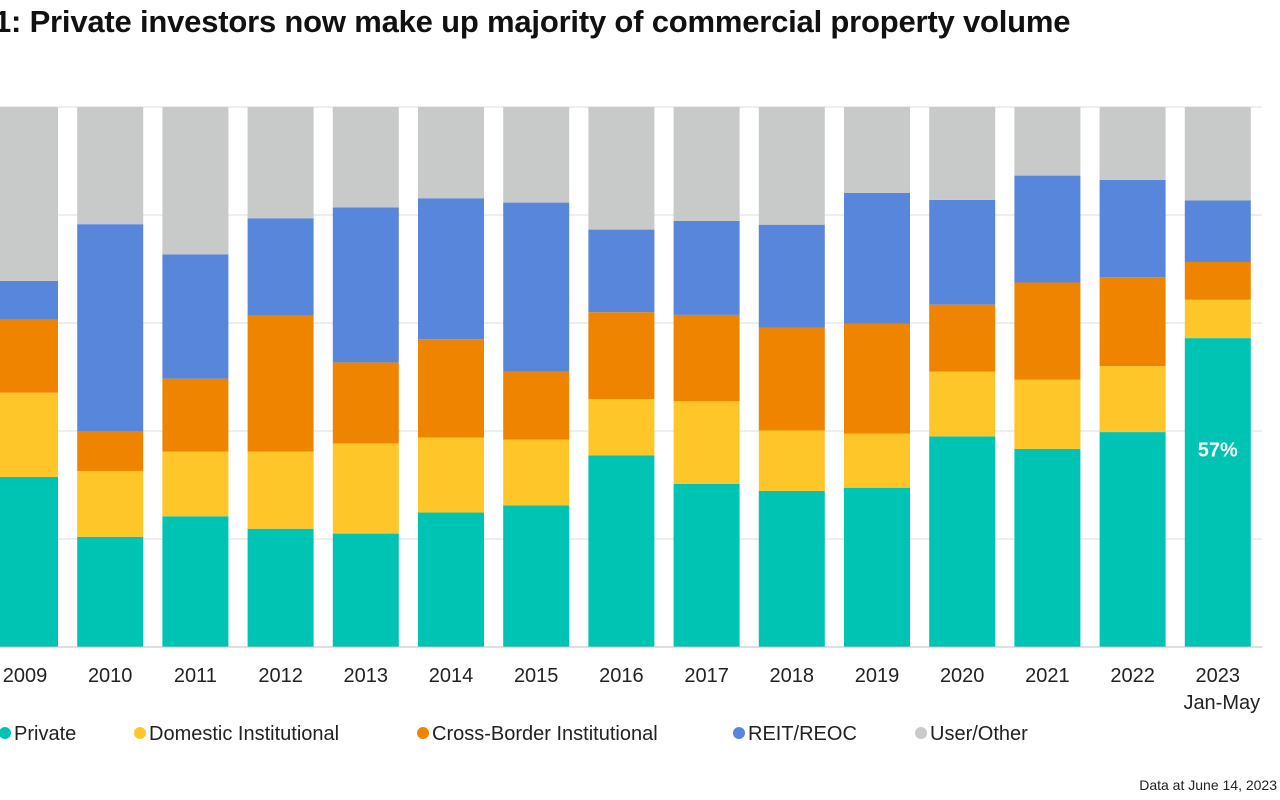 Image resolution: width=1280 pixels, height=800 pixels. What do you see at coordinates (877, 378) in the screenshot?
I see `bar-2019-cross-border-institutional` at bounding box center [877, 378].